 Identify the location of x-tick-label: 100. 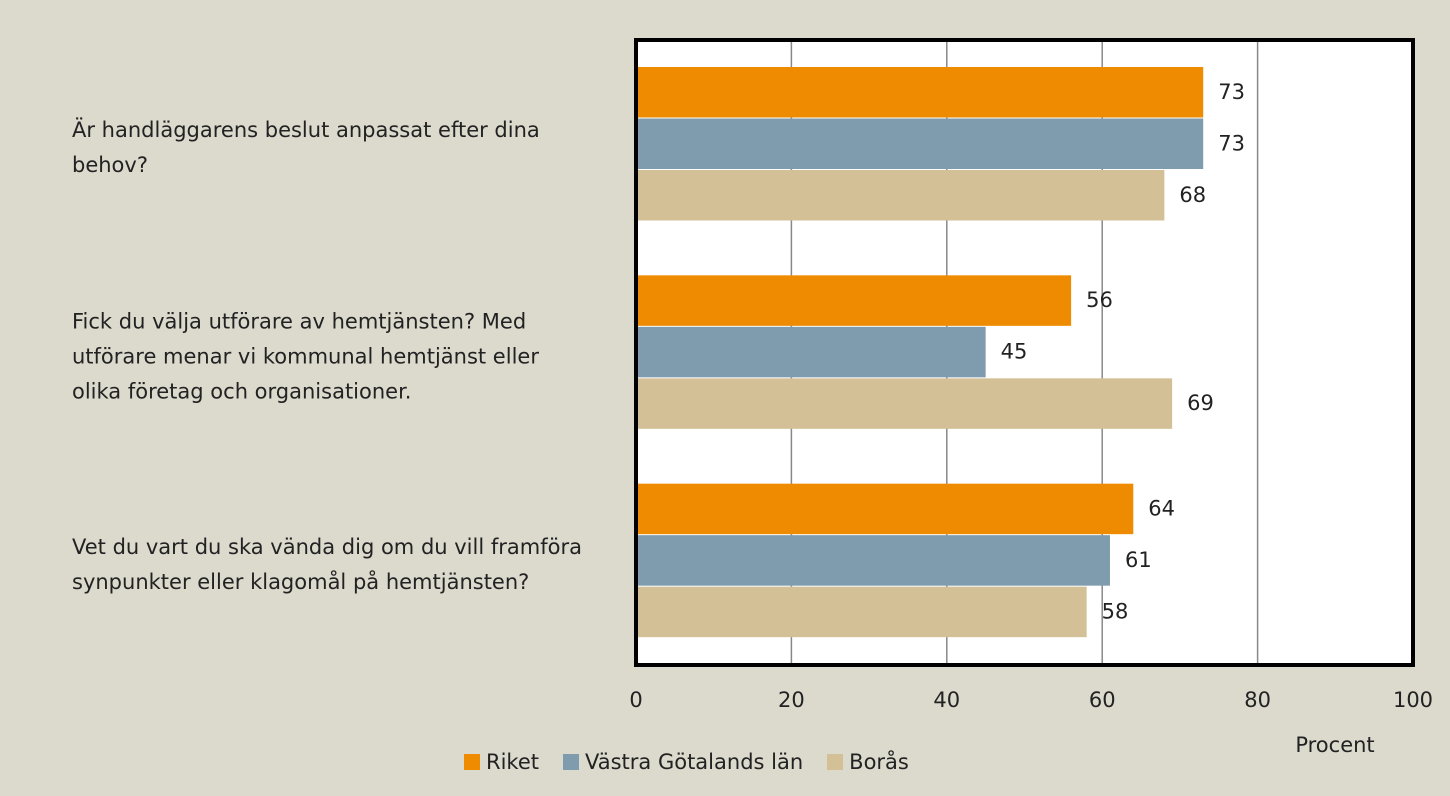
(1413, 700).